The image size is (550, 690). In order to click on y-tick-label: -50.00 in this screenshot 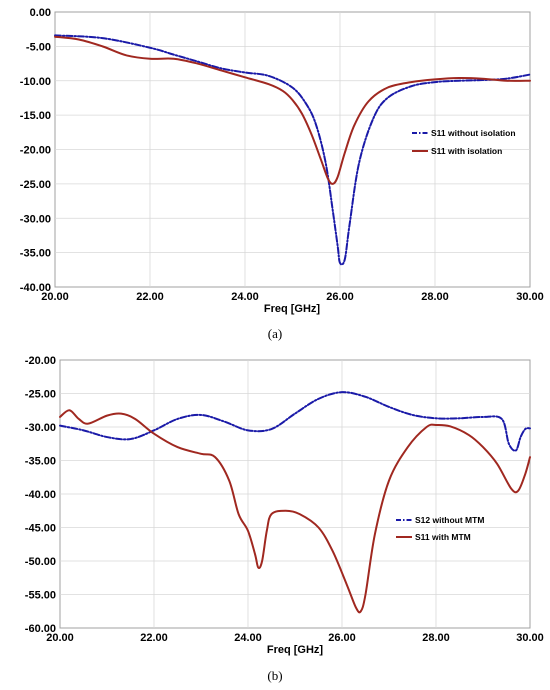, I will do `click(40, 562)`.